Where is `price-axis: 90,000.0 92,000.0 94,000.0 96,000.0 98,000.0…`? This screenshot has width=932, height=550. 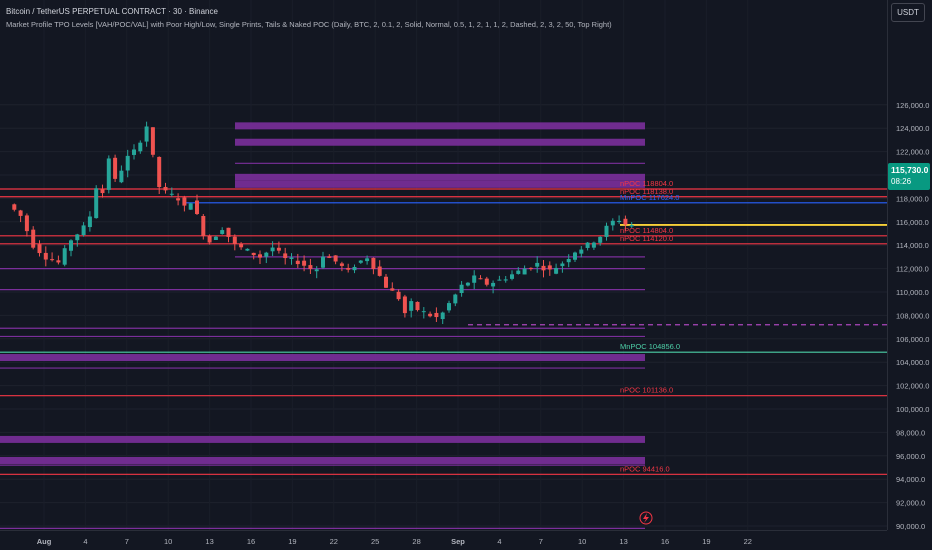 price-axis: 90,000.0 92,000.0 94,000.0 96,000.0 98,000.0… is located at coordinates (909, 265).